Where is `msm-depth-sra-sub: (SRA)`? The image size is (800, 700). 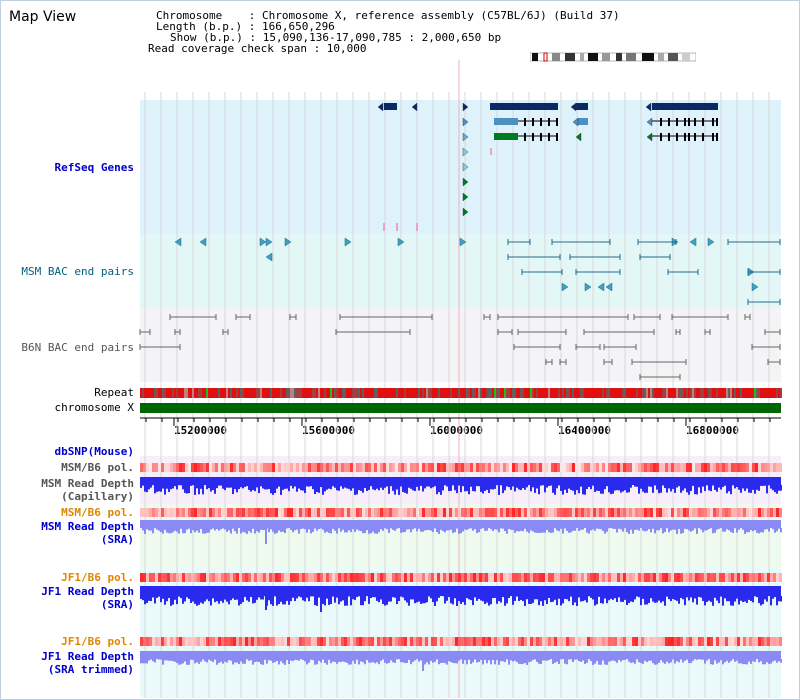
msm-depth-sra-sub: (SRA) is located at coordinates (117, 539).